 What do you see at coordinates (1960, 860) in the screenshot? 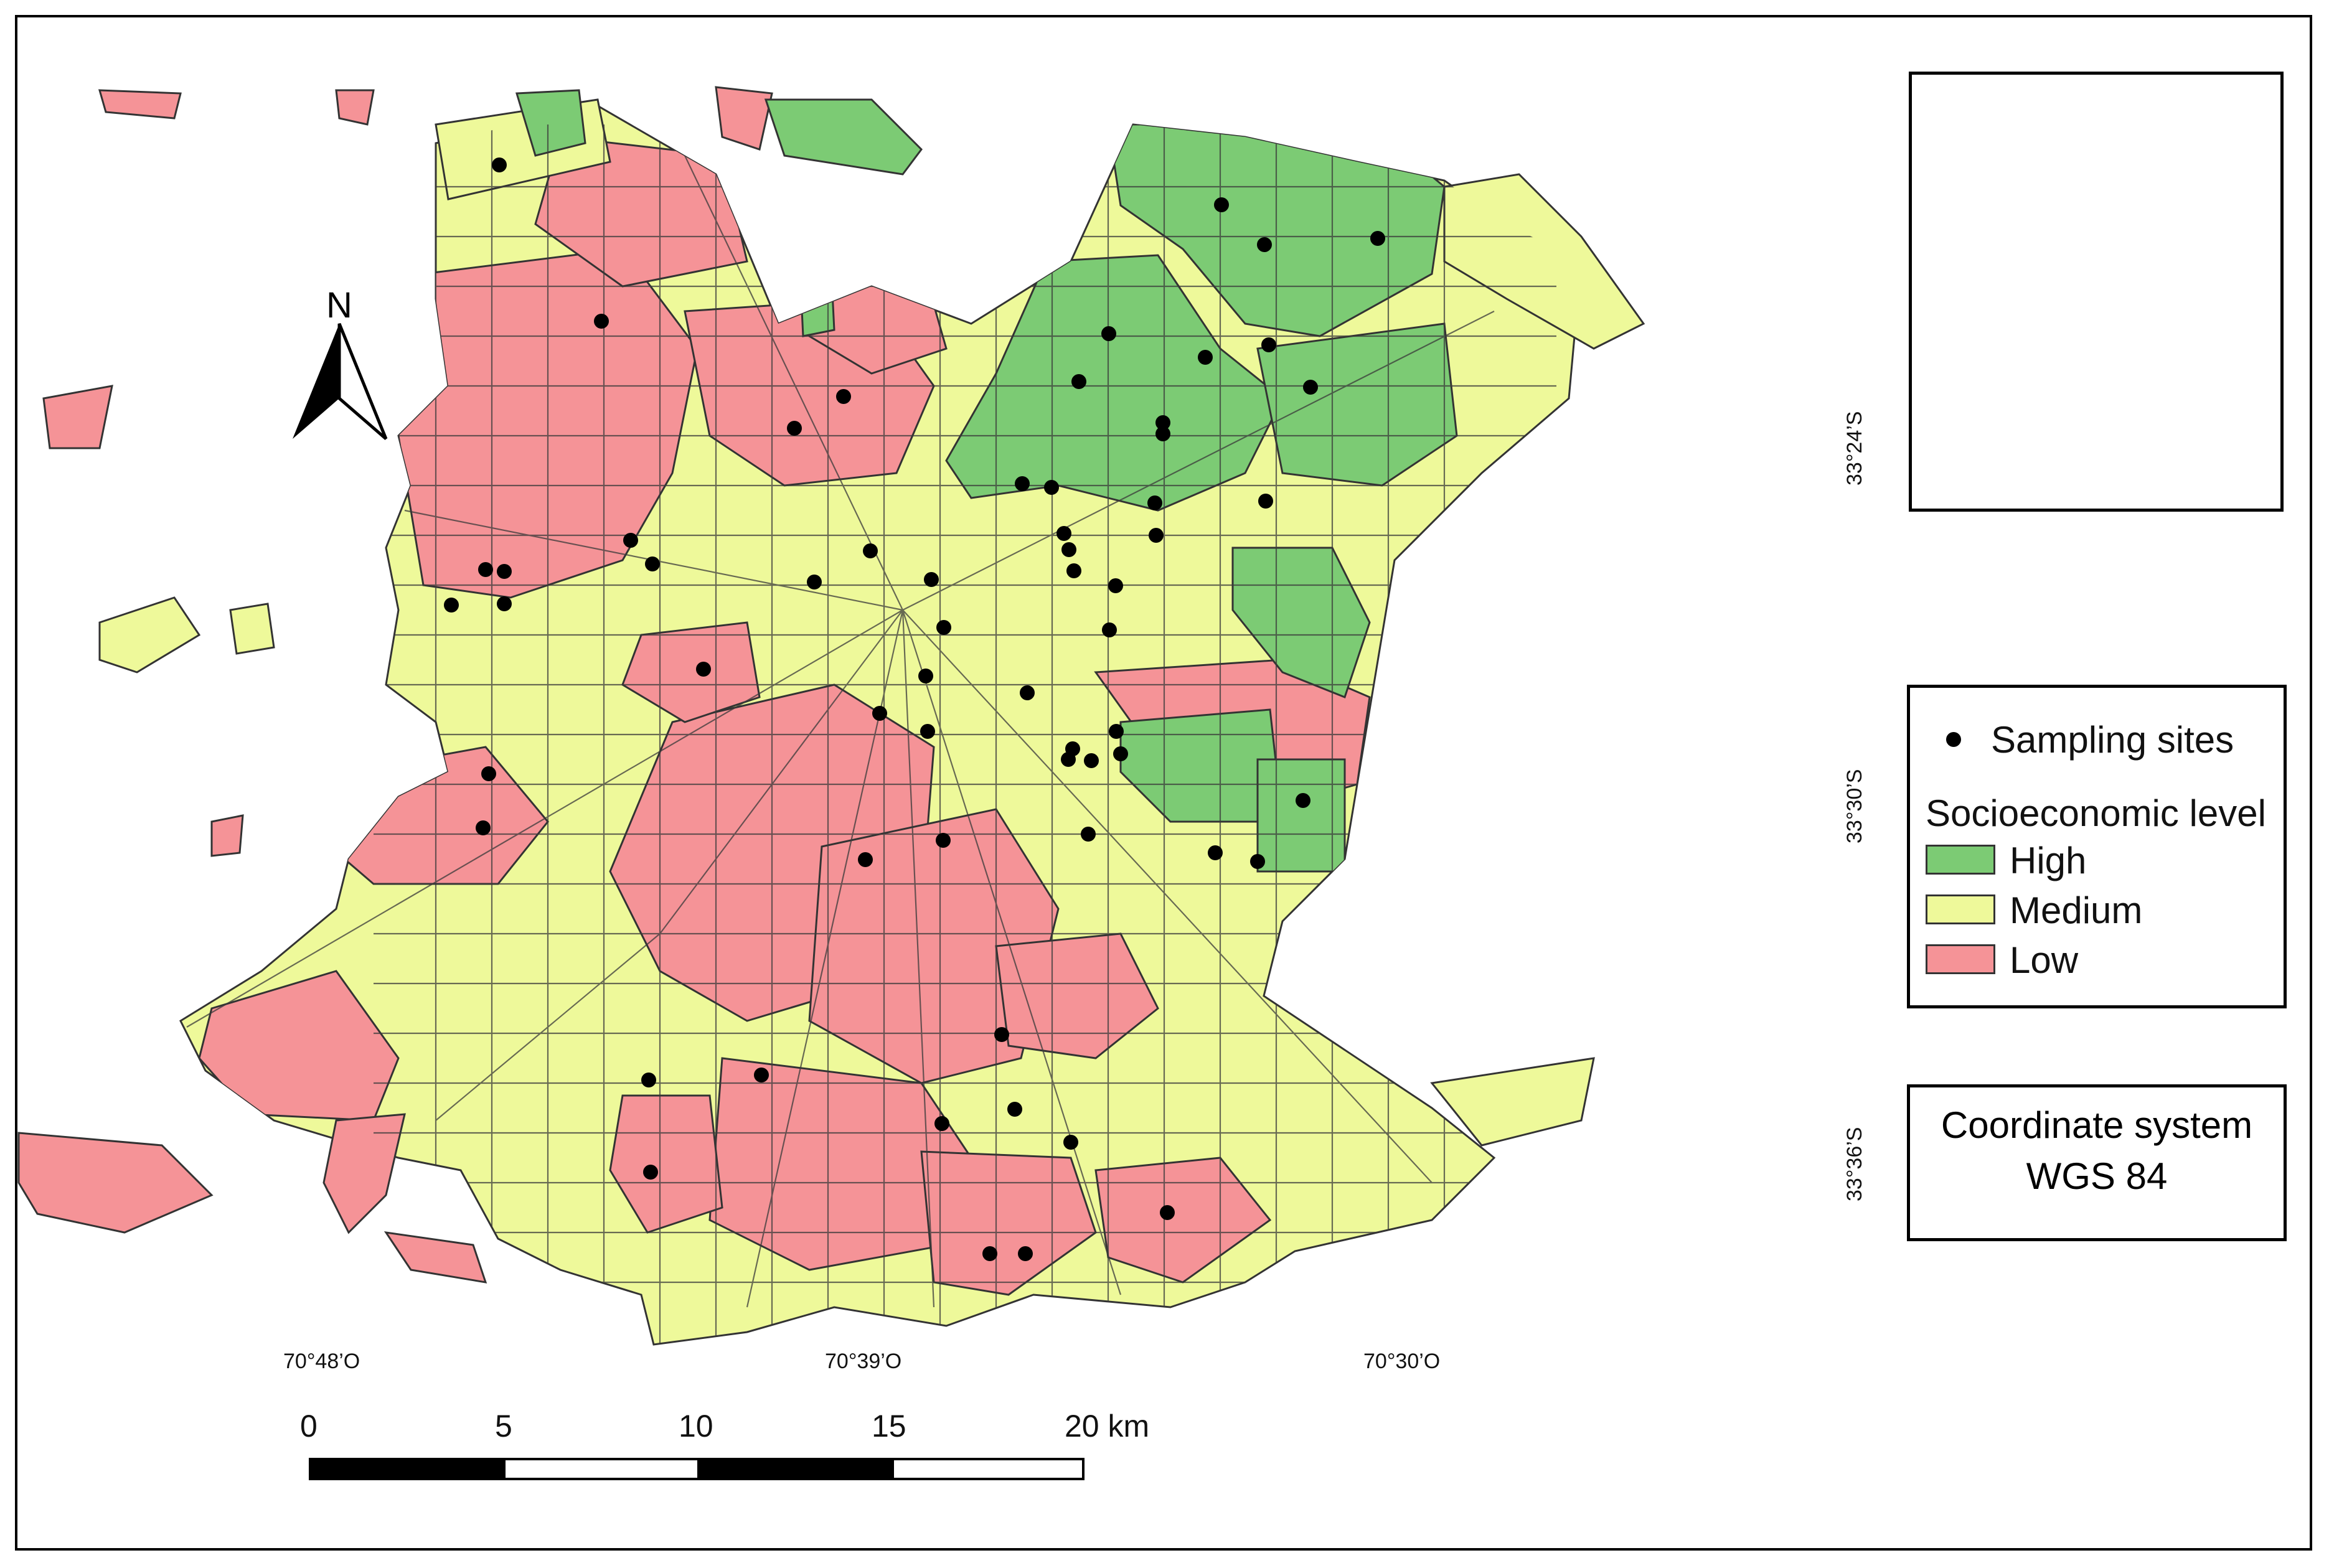
I see `legend-swatch-high` at bounding box center [1960, 860].